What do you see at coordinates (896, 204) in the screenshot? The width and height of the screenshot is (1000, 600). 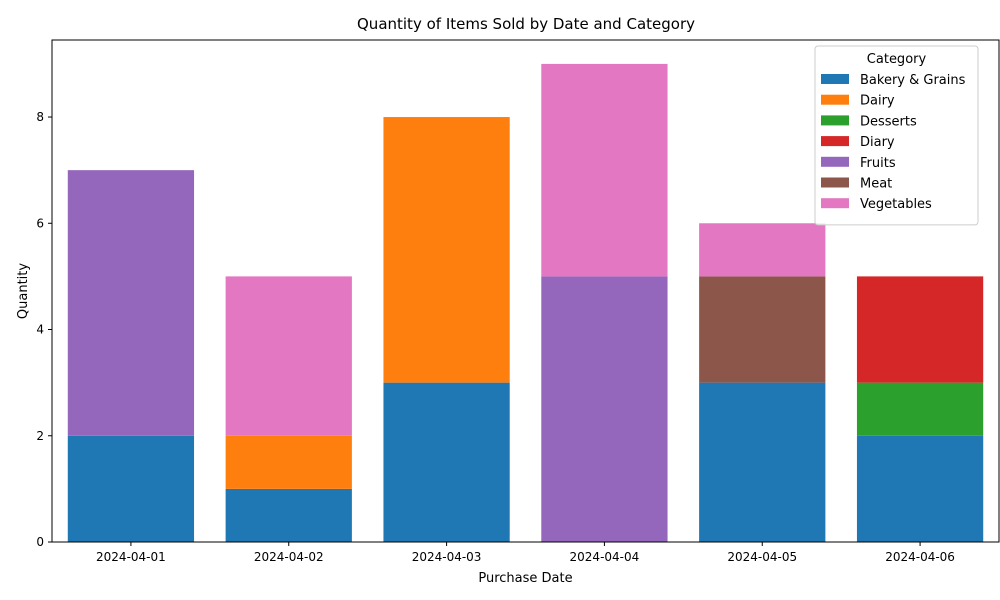 I see `legend-label-6: Vegetables` at bounding box center [896, 204].